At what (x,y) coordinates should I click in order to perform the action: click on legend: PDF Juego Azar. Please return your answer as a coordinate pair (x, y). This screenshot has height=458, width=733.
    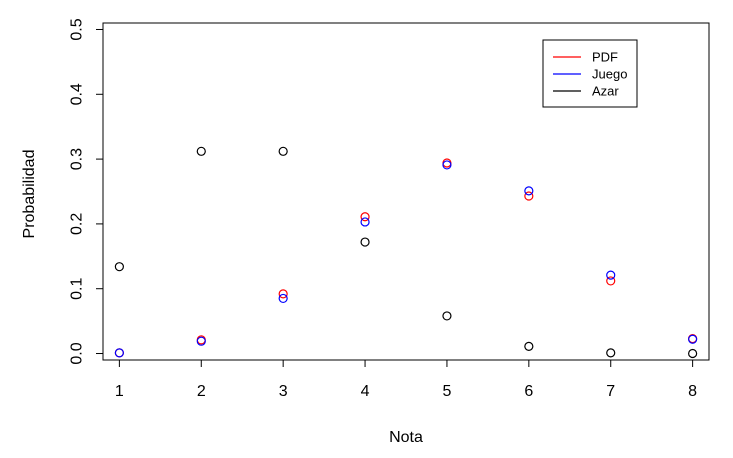
    Looking at the image, I should click on (590, 73).